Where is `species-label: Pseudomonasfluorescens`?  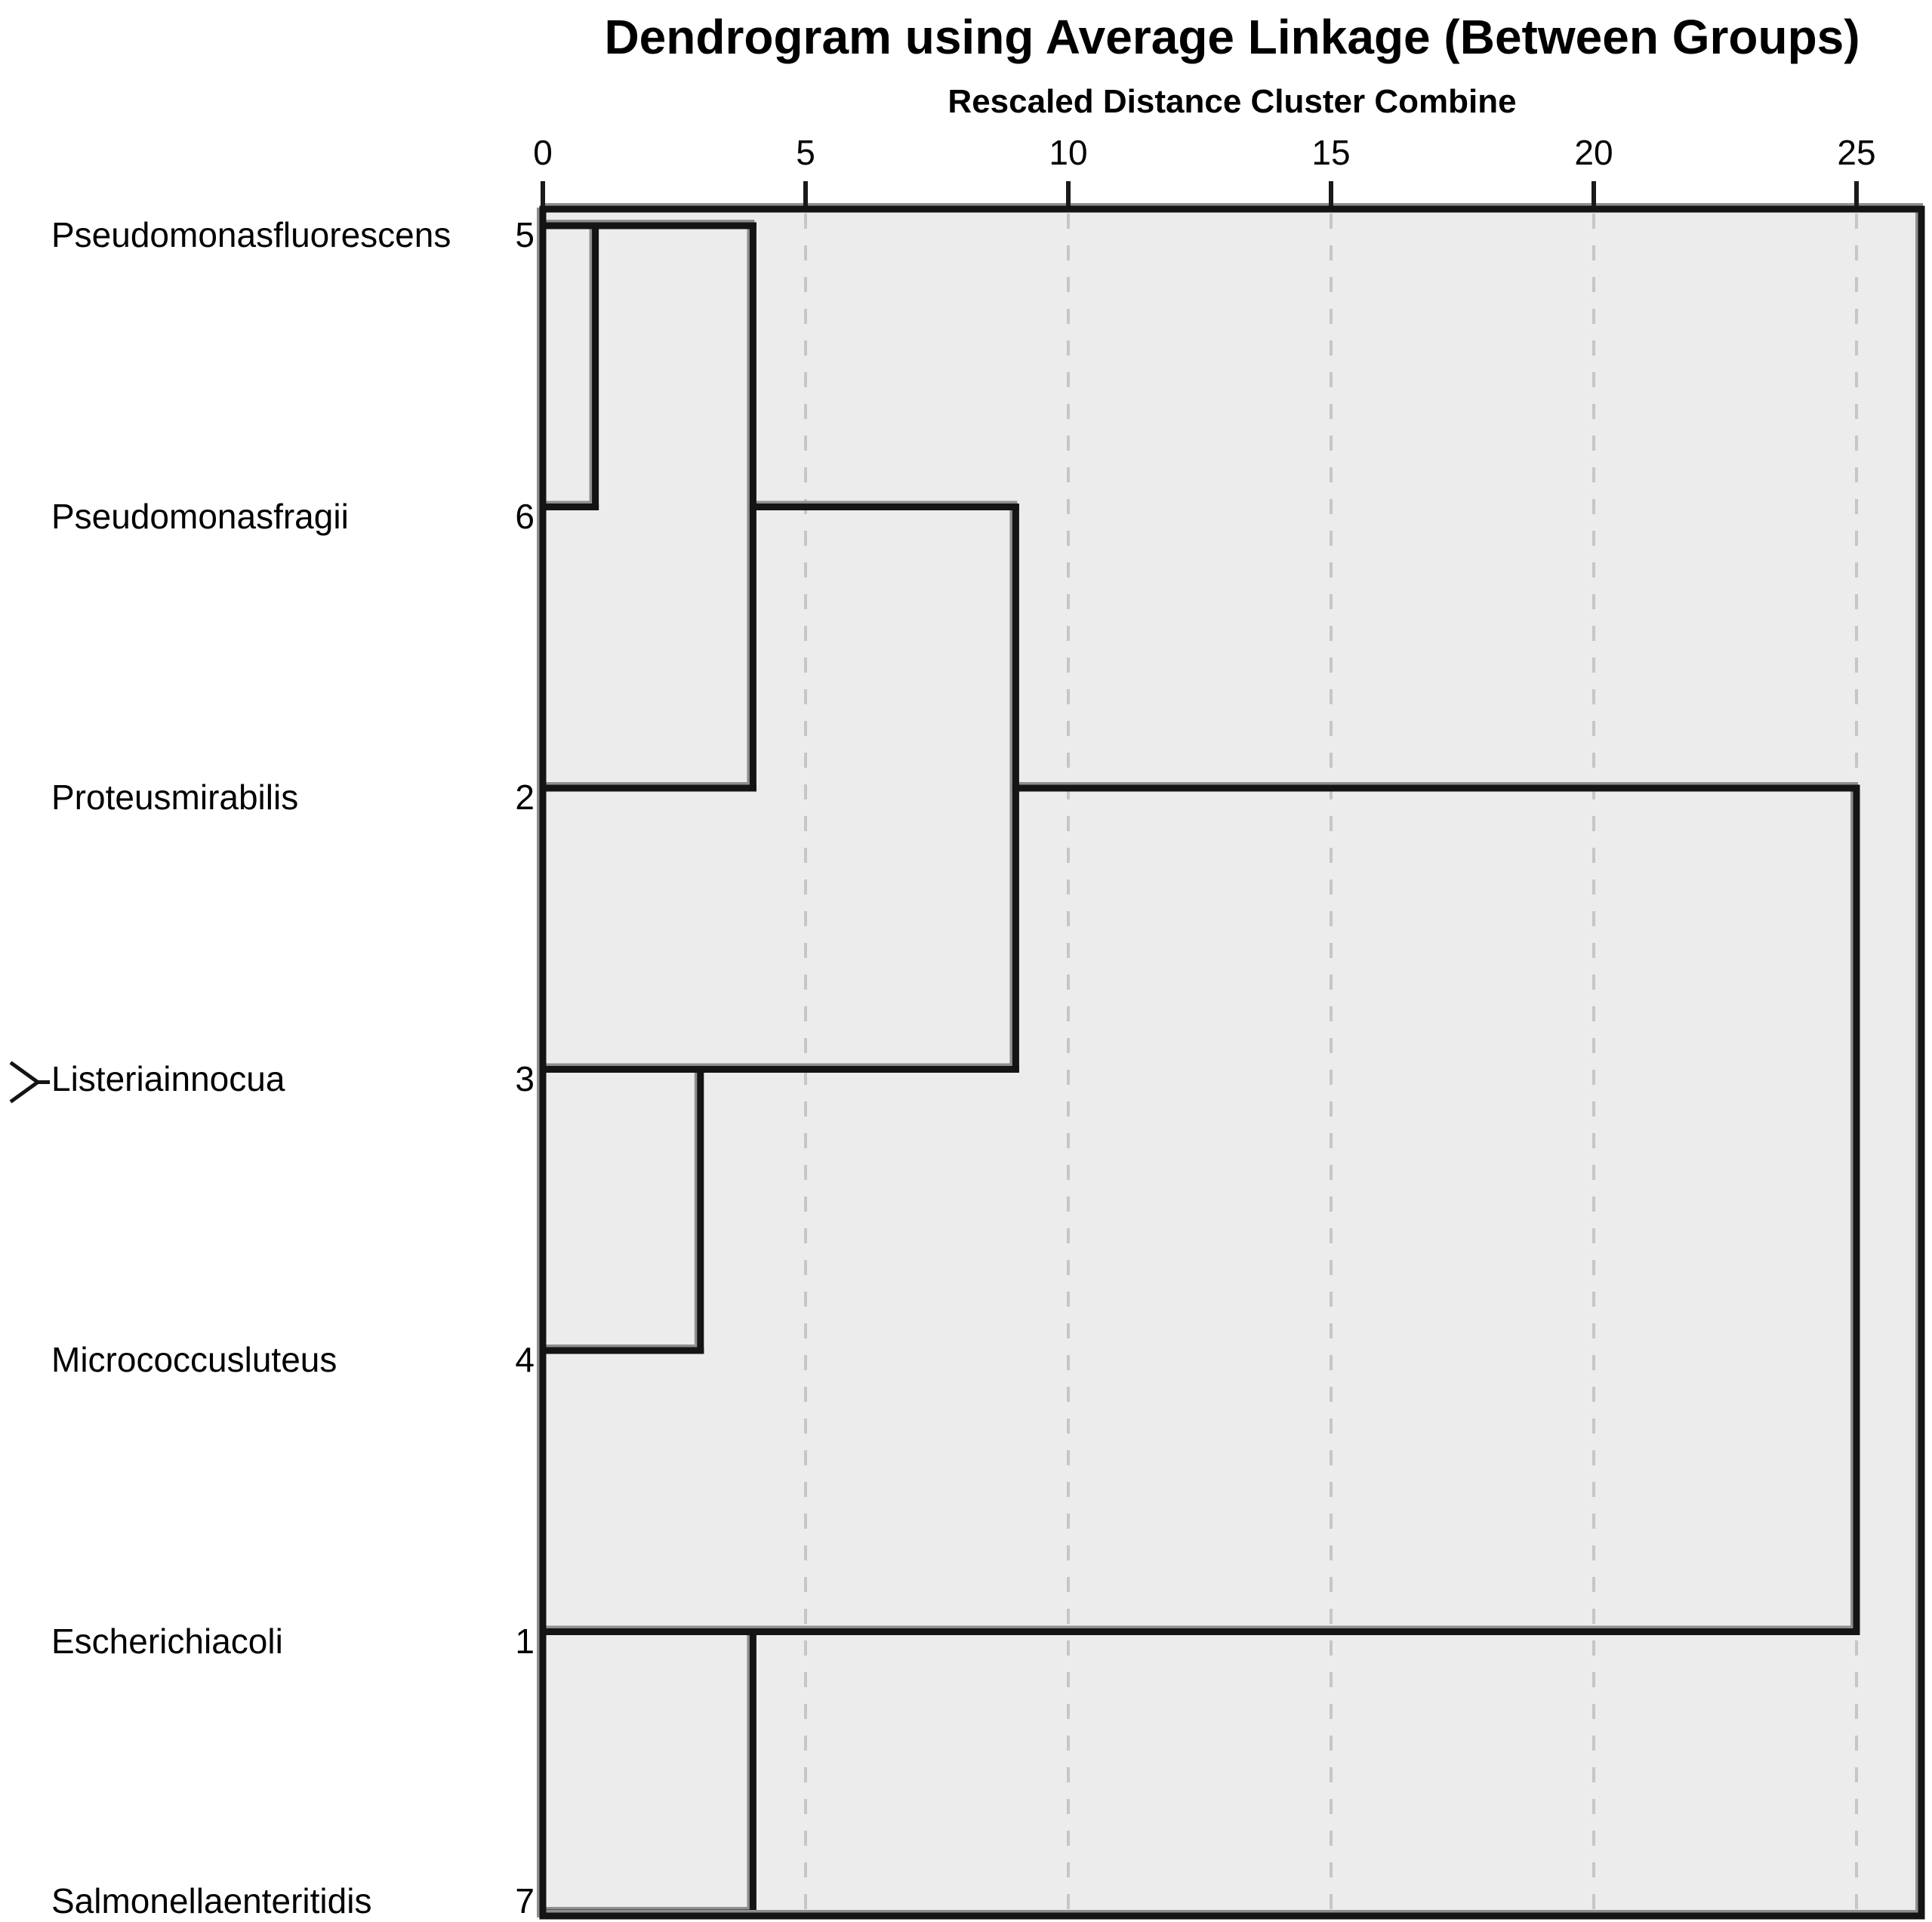 species-label: Pseudomonasfluorescens is located at coordinates (251, 234).